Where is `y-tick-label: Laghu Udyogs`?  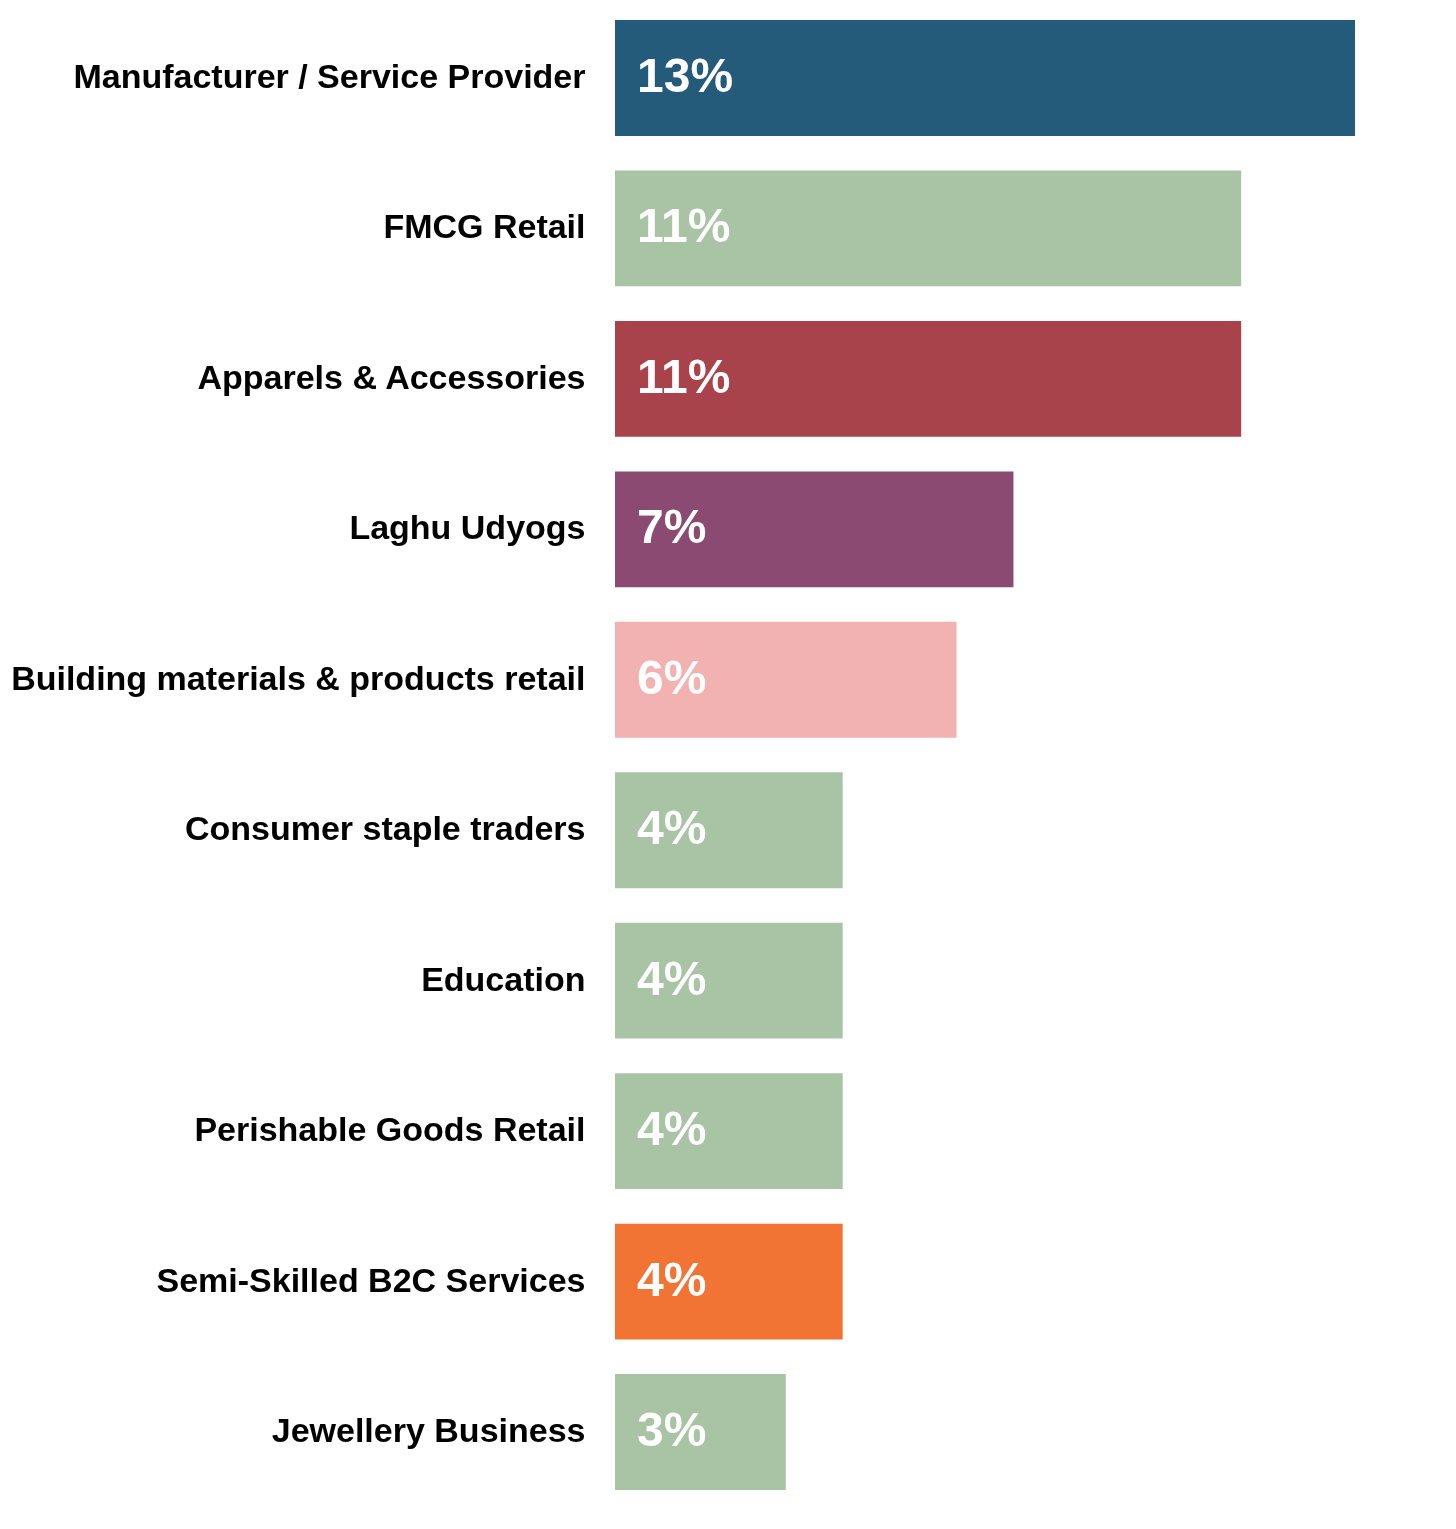
y-tick-label: Laghu Udyogs is located at coordinates (467, 527).